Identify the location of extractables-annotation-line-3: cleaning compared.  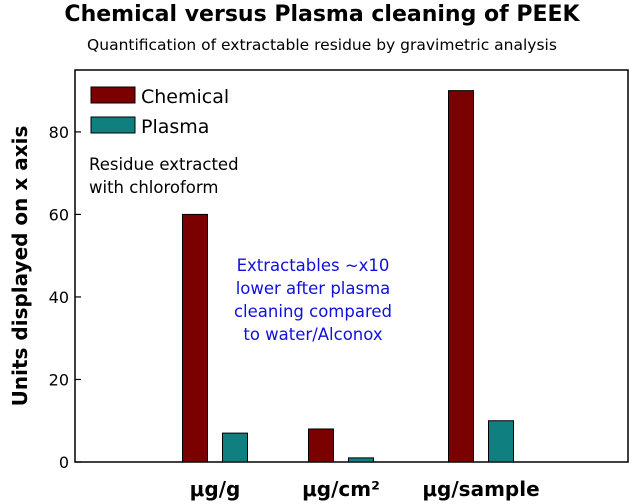
(313, 311).